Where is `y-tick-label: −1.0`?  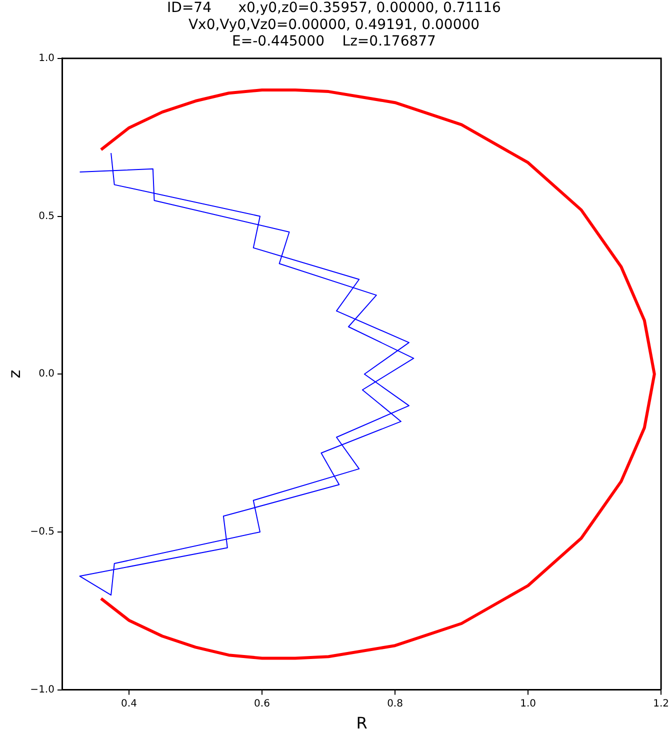
y-tick-label: −1.0 is located at coordinates (42, 690).